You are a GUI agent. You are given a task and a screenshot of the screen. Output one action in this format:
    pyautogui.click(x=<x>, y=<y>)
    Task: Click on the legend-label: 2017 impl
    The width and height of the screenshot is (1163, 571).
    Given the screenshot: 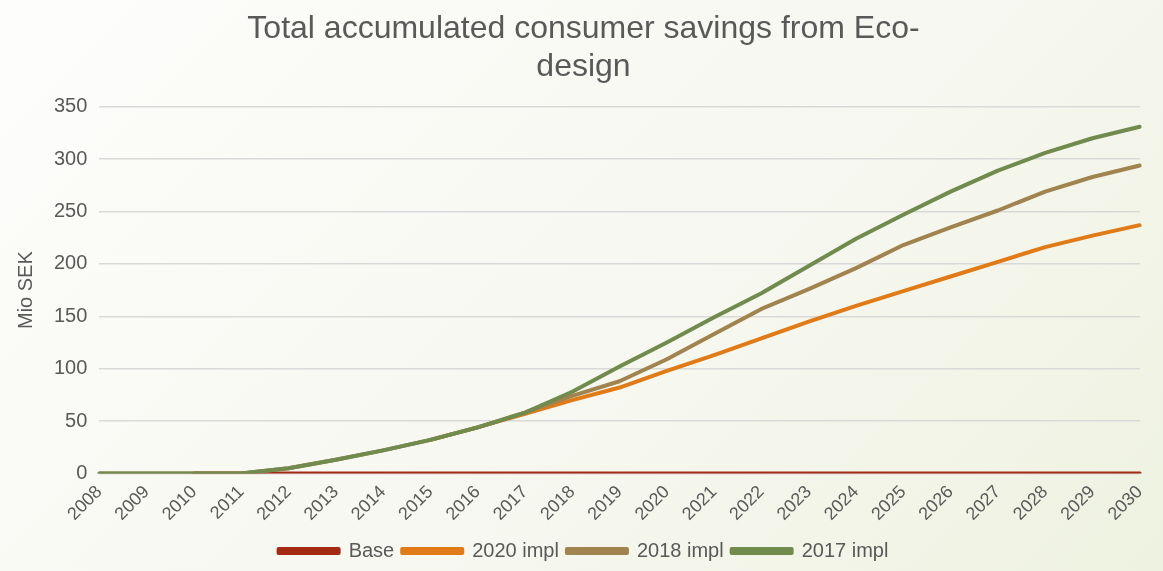 What is the action you would take?
    pyautogui.click(x=845, y=549)
    